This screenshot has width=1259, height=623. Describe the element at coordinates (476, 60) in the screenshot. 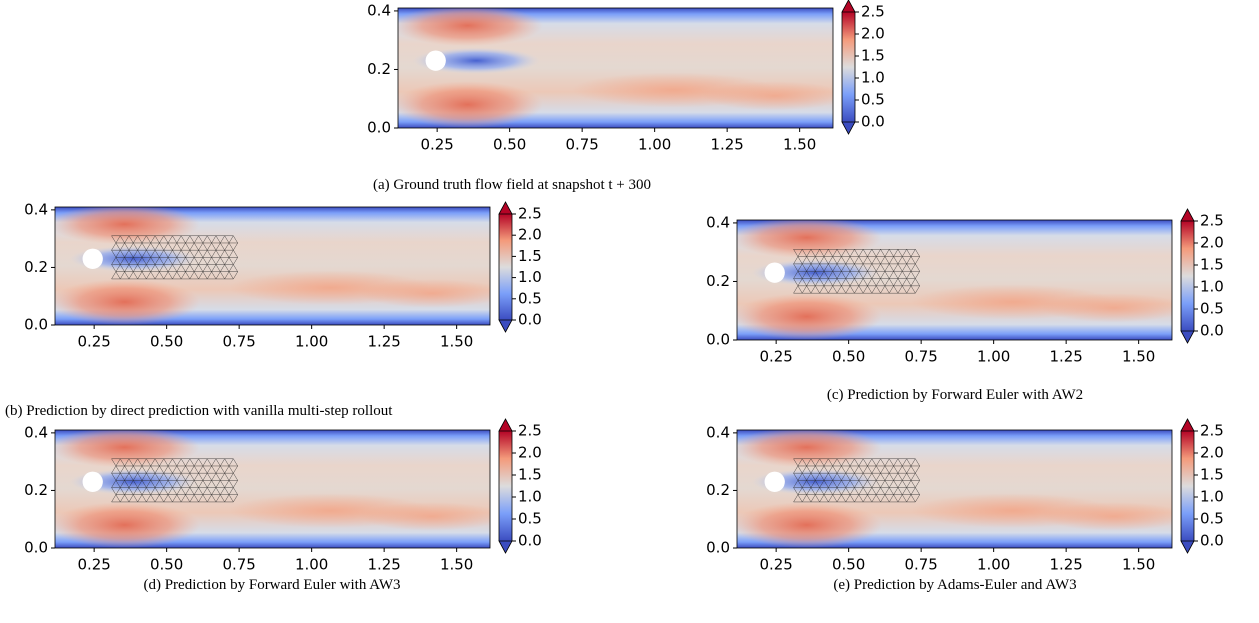

I see `wake` at that location.